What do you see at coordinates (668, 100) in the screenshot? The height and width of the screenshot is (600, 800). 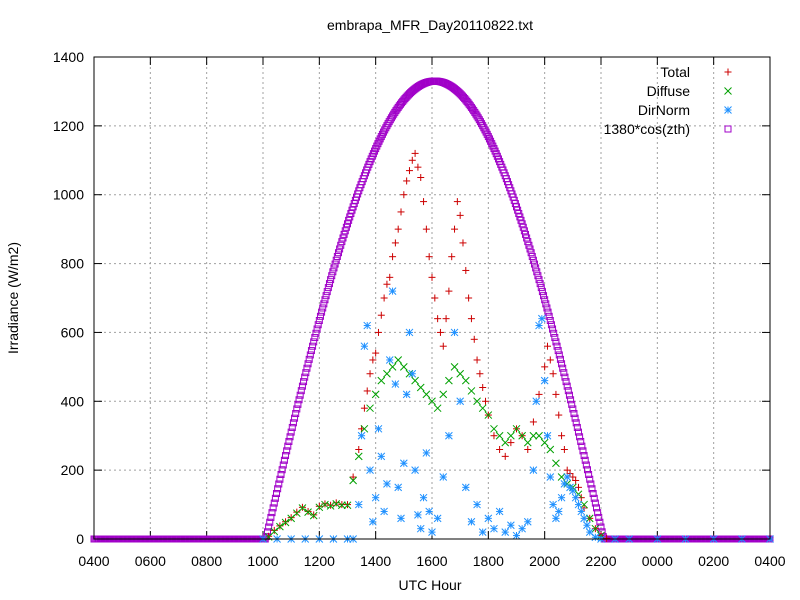 I see `legend: Total Diffuse DirNorm 1380*cos(zth)` at bounding box center [668, 100].